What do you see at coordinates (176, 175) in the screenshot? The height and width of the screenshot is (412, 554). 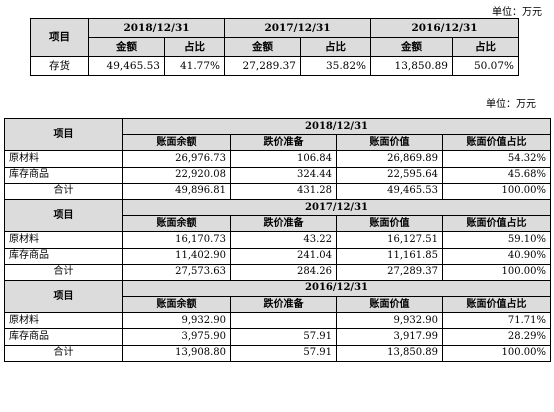 I see `detail-cell: 22,920.08` at bounding box center [176, 175].